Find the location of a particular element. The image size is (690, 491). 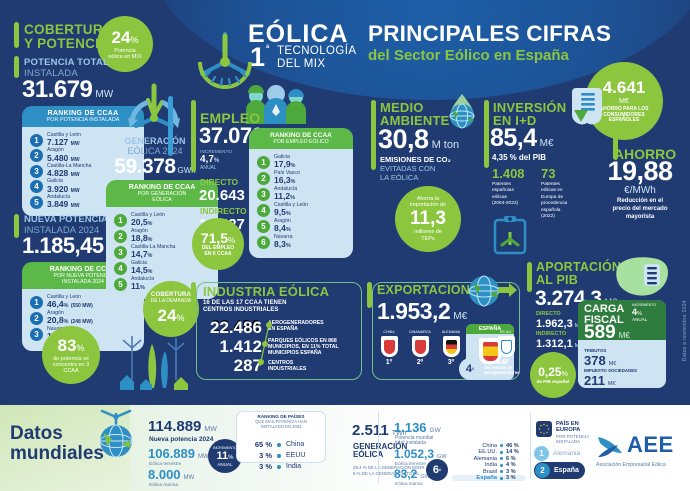

consumer-savings-l3: ESPAÑOLES is located at coordinates (624, 120).